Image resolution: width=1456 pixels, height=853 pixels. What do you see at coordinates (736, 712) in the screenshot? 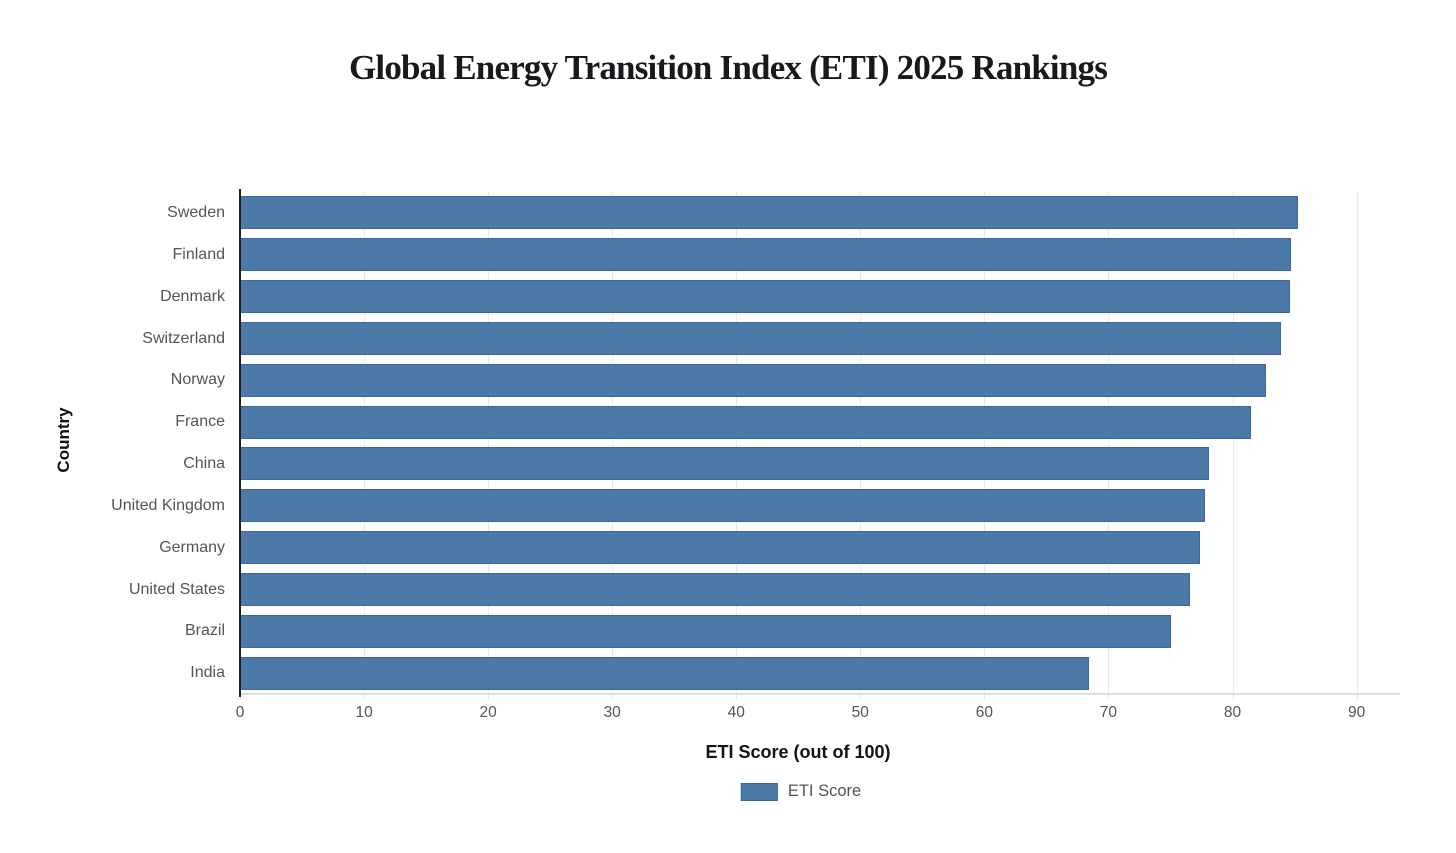
I see `x-tick-label-40: 40` at bounding box center [736, 712].